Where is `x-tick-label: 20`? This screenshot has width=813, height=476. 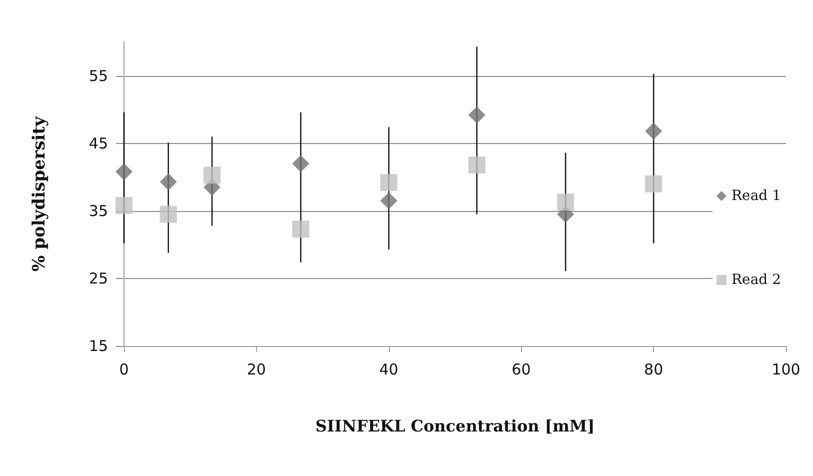
x-tick-label: 20 is located at coordinates (256, 369).